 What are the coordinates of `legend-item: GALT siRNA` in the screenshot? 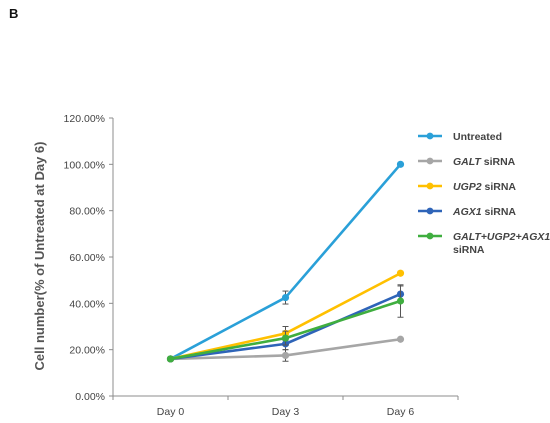 It's located at (467, 162).